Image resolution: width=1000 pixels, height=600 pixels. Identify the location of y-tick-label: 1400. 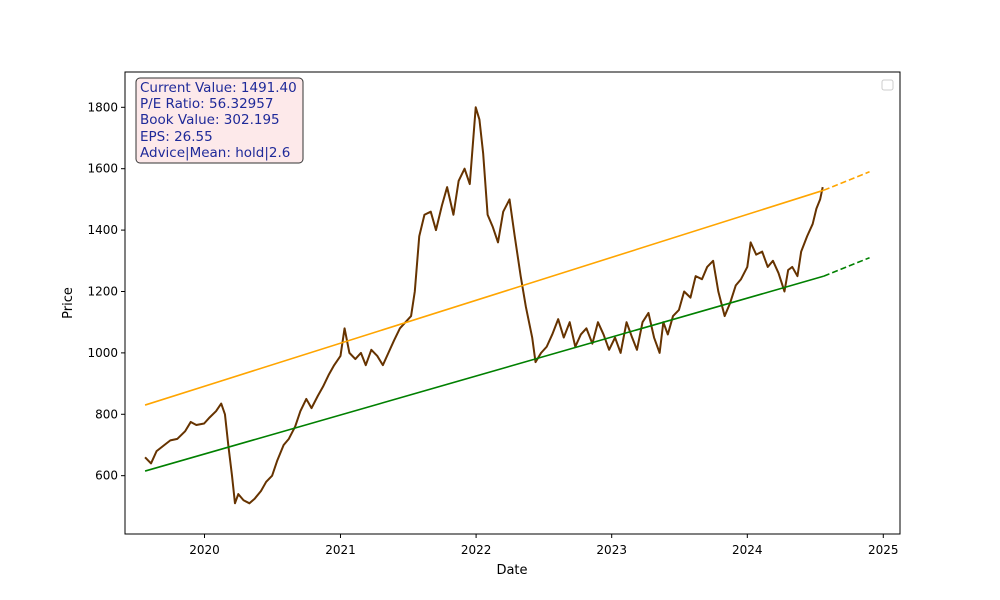
(102, 230).